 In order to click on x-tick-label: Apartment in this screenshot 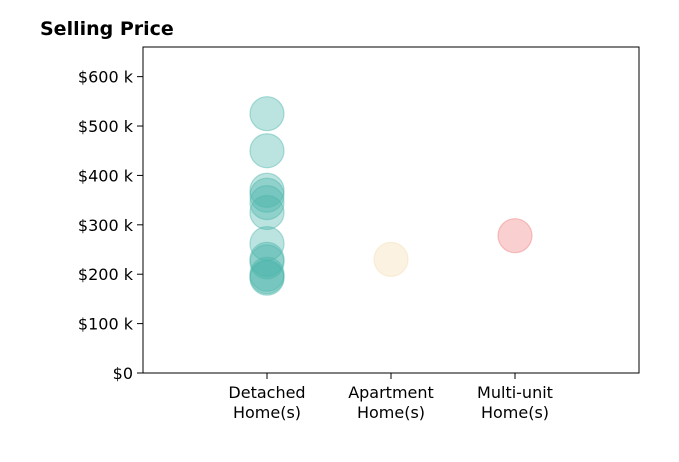, I will do `click(391, 392)`.